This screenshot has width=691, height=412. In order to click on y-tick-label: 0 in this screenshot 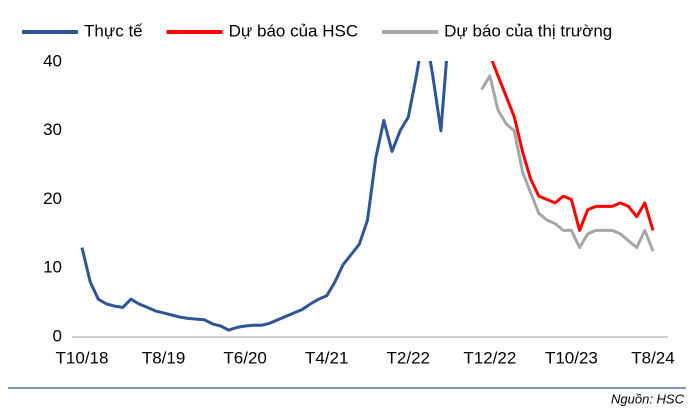, I will do `click(57, 335)`.